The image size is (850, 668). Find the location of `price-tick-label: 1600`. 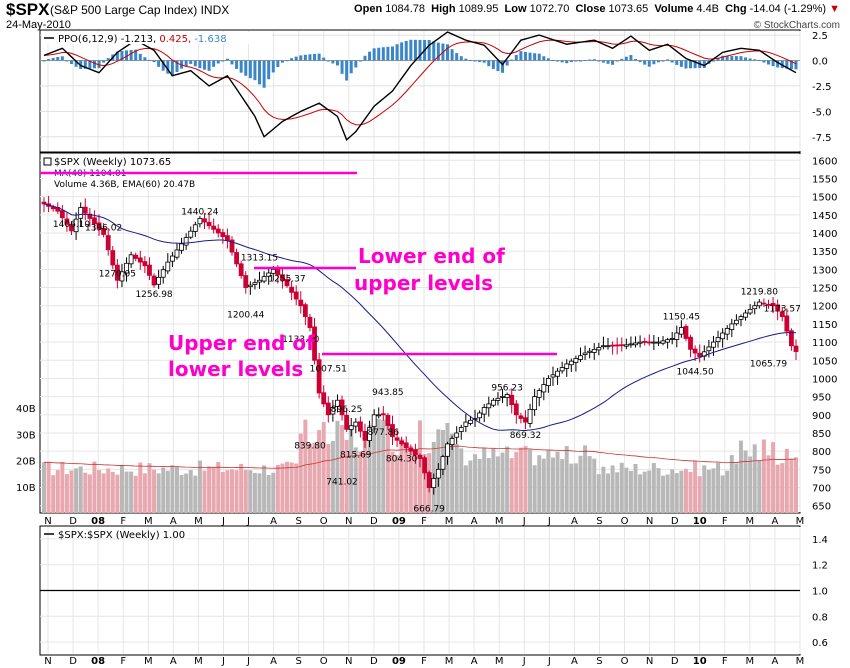

price-tick-label: 1600 is located at coordinates (824, 161).